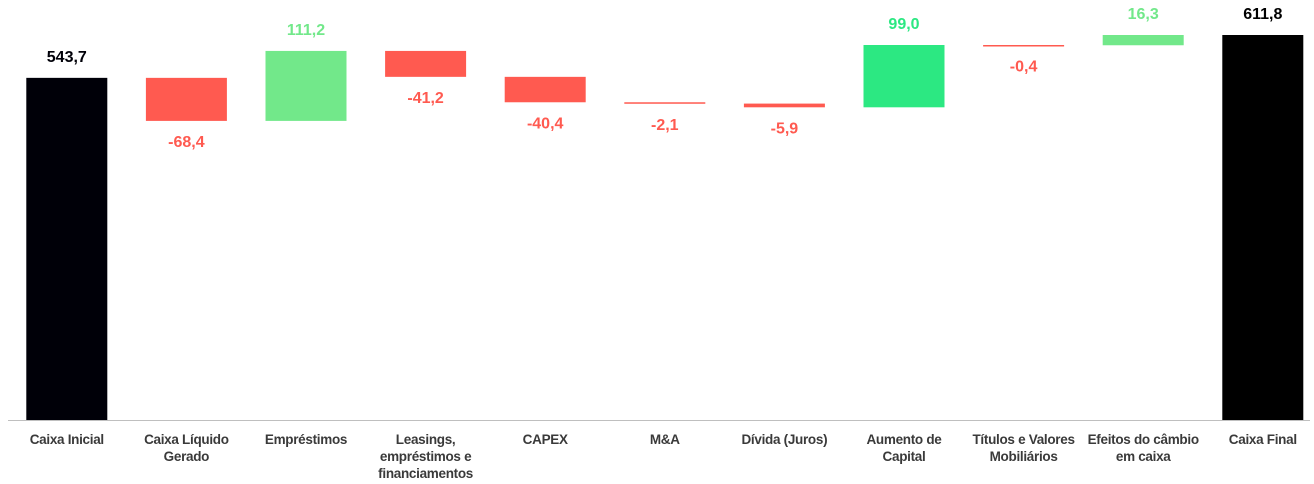 Image resolution: width=1314 pixels, height=484 pixels. I want to click on x-tick-label: Efeitos do câmbio em caixa, so click(1143, 448).